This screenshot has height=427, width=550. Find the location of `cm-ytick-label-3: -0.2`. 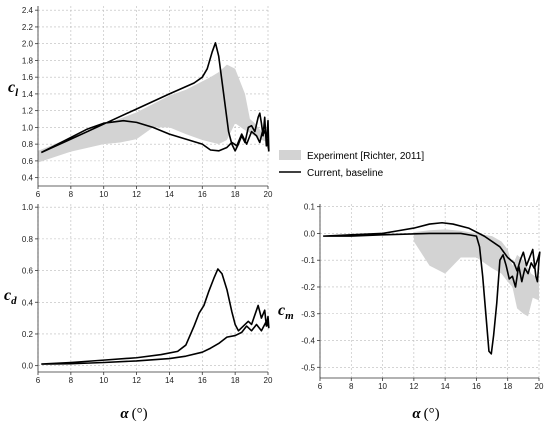

cm-ytick-label-3: -0.2 is located at coordinates (308, 287).